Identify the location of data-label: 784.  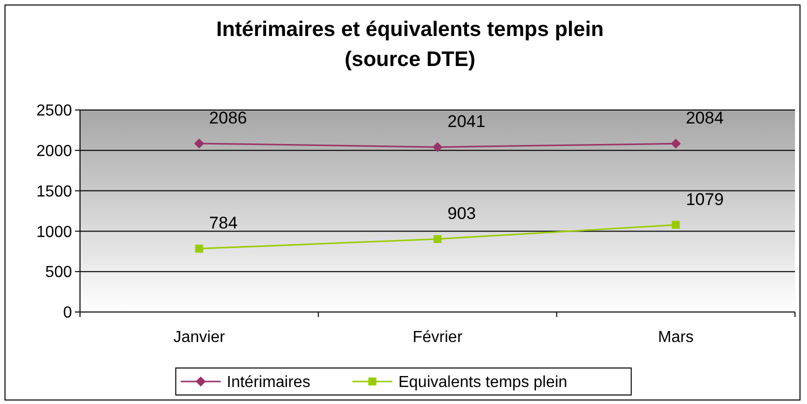
(223, 223).